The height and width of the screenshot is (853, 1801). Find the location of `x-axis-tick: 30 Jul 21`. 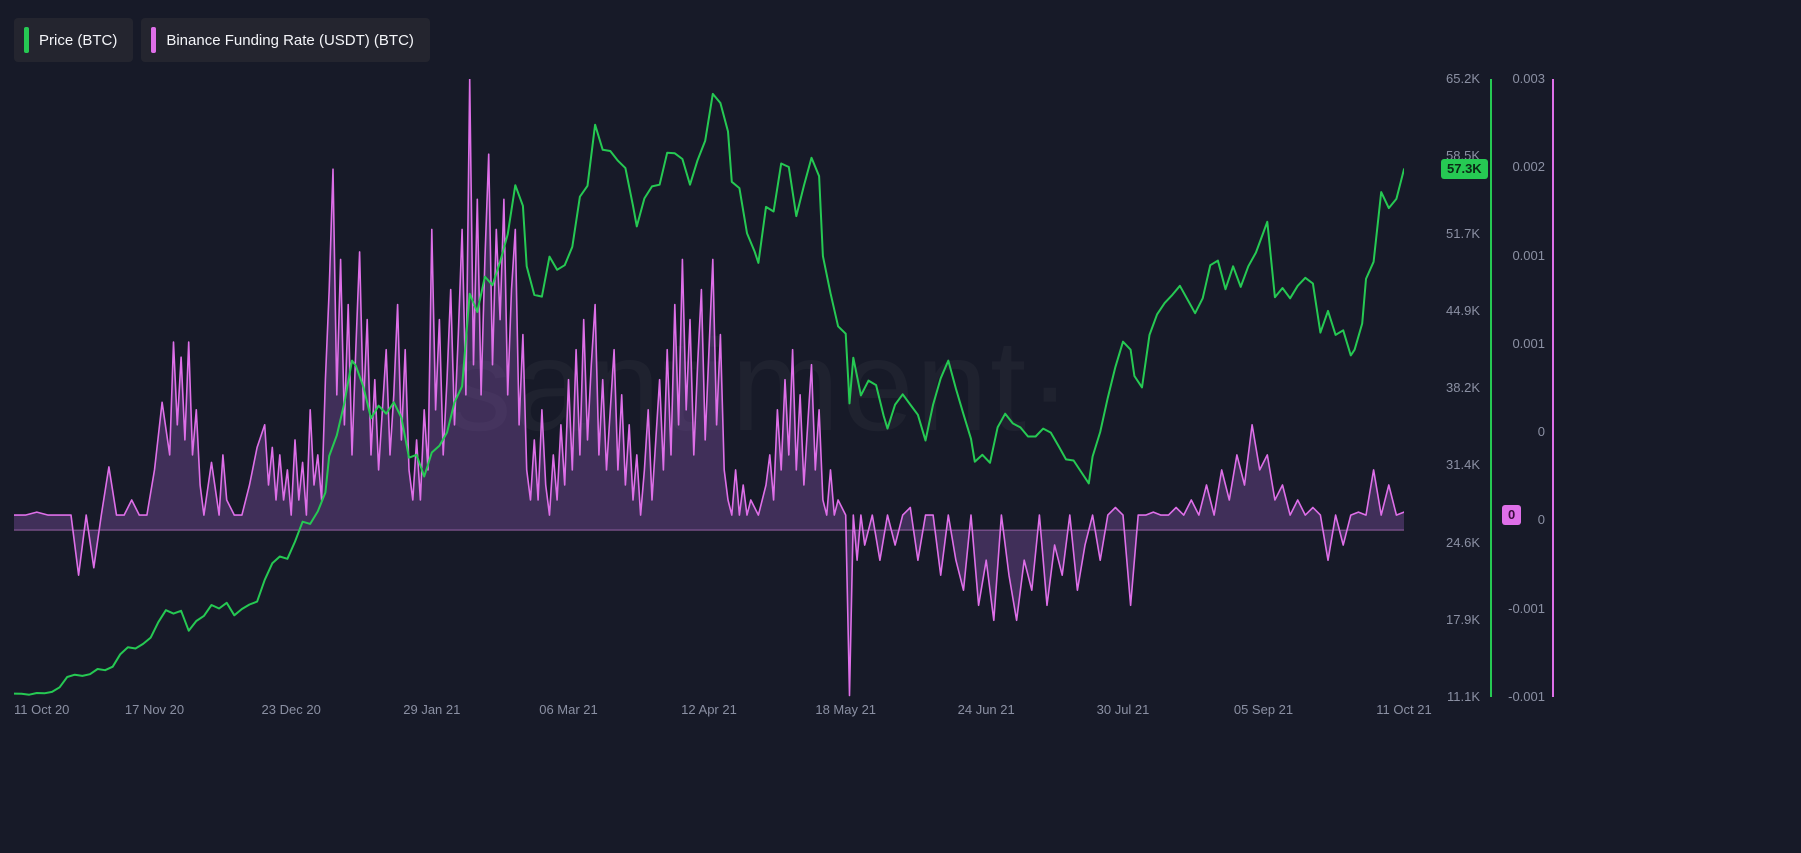

x-axis-tick: 30 Jul 21 is located at coordinates (1123, 709).